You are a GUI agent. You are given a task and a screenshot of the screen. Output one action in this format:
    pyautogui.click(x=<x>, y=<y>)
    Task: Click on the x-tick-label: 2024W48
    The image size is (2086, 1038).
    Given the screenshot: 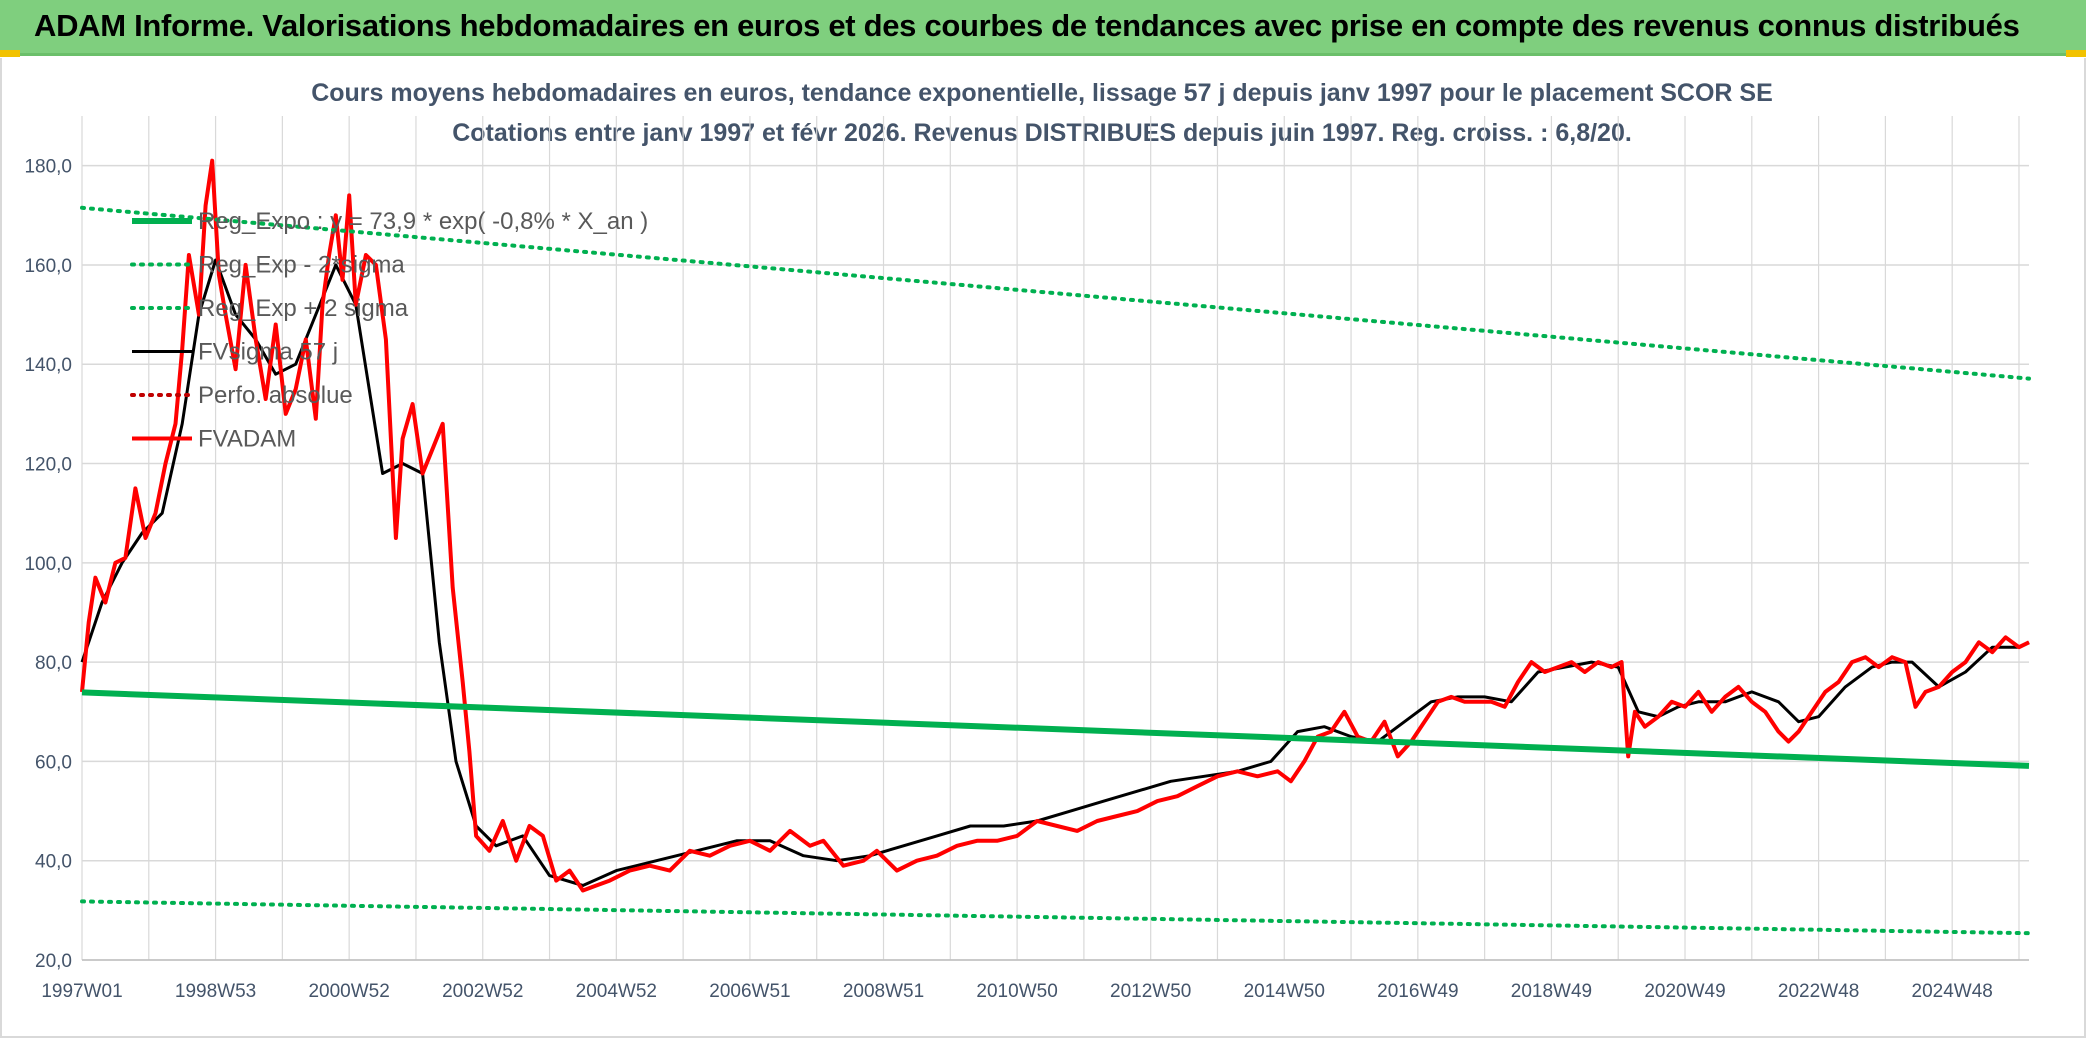 What is the action you would take?
    pyautogui.click(x=1952, y=991)
    